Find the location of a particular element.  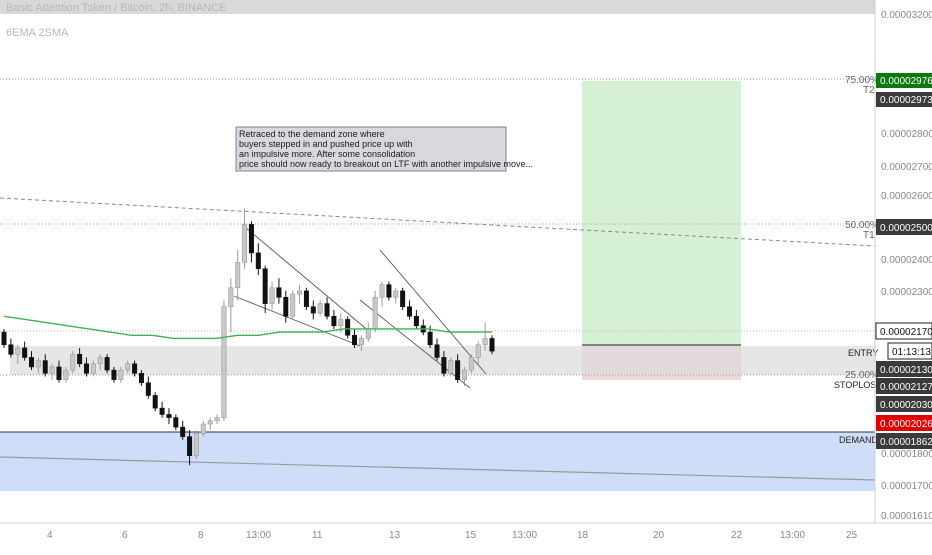

tag-bg-stop is located at coordinates (904, 404).